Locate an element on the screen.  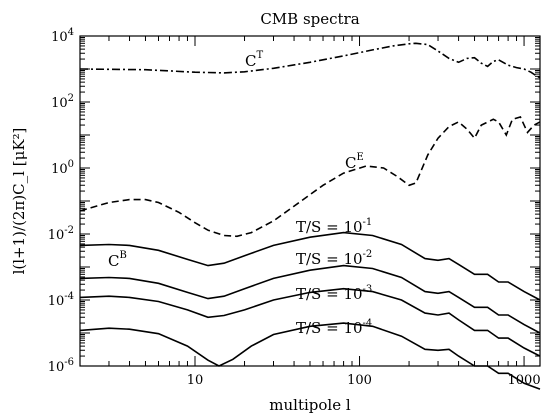
y-tick-label: 10⁻⁴ is located at coordinates (61, 300).